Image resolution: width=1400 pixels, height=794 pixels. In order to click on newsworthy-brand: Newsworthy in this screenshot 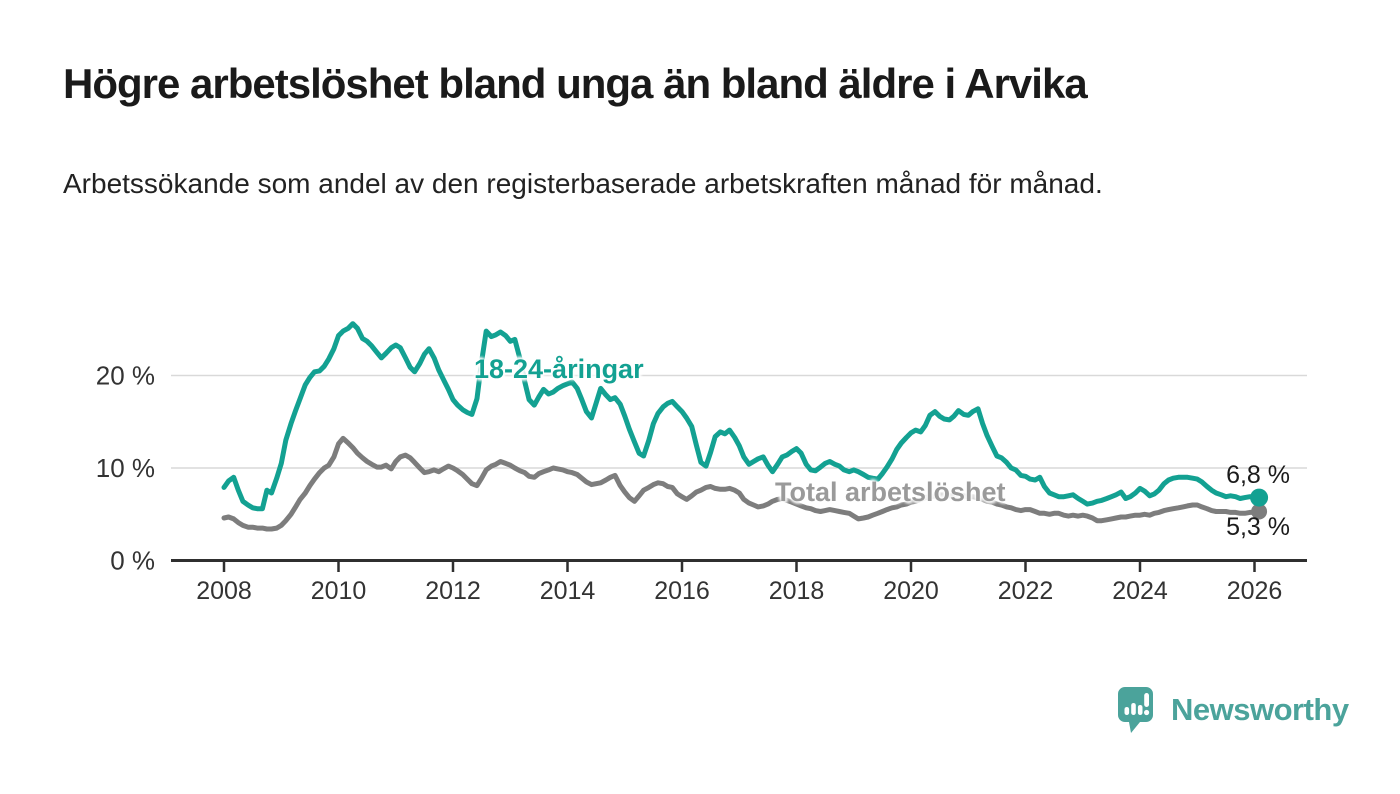, I will do `click(1233, 710)`.